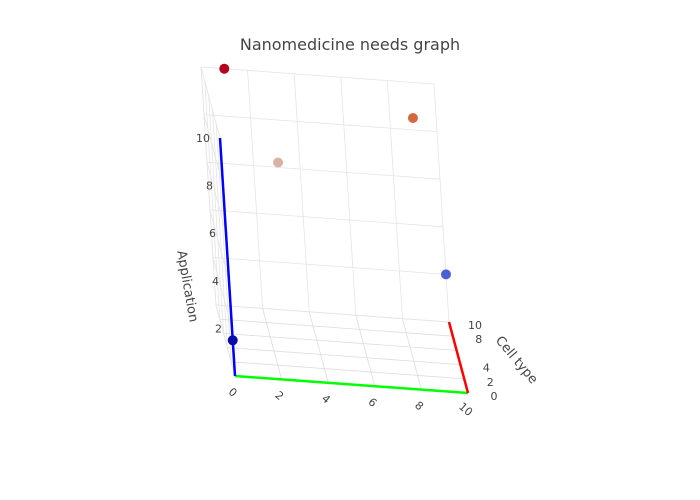  What do you see at coordinates (186, 286) in the screenshot?
I see `z-axis-title: Application` at bounding box center [186, 286].